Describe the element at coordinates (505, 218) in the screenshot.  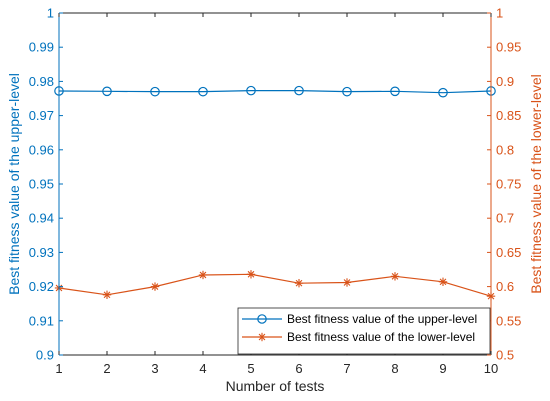
I see `right-tick-label: 0.7` at that location.